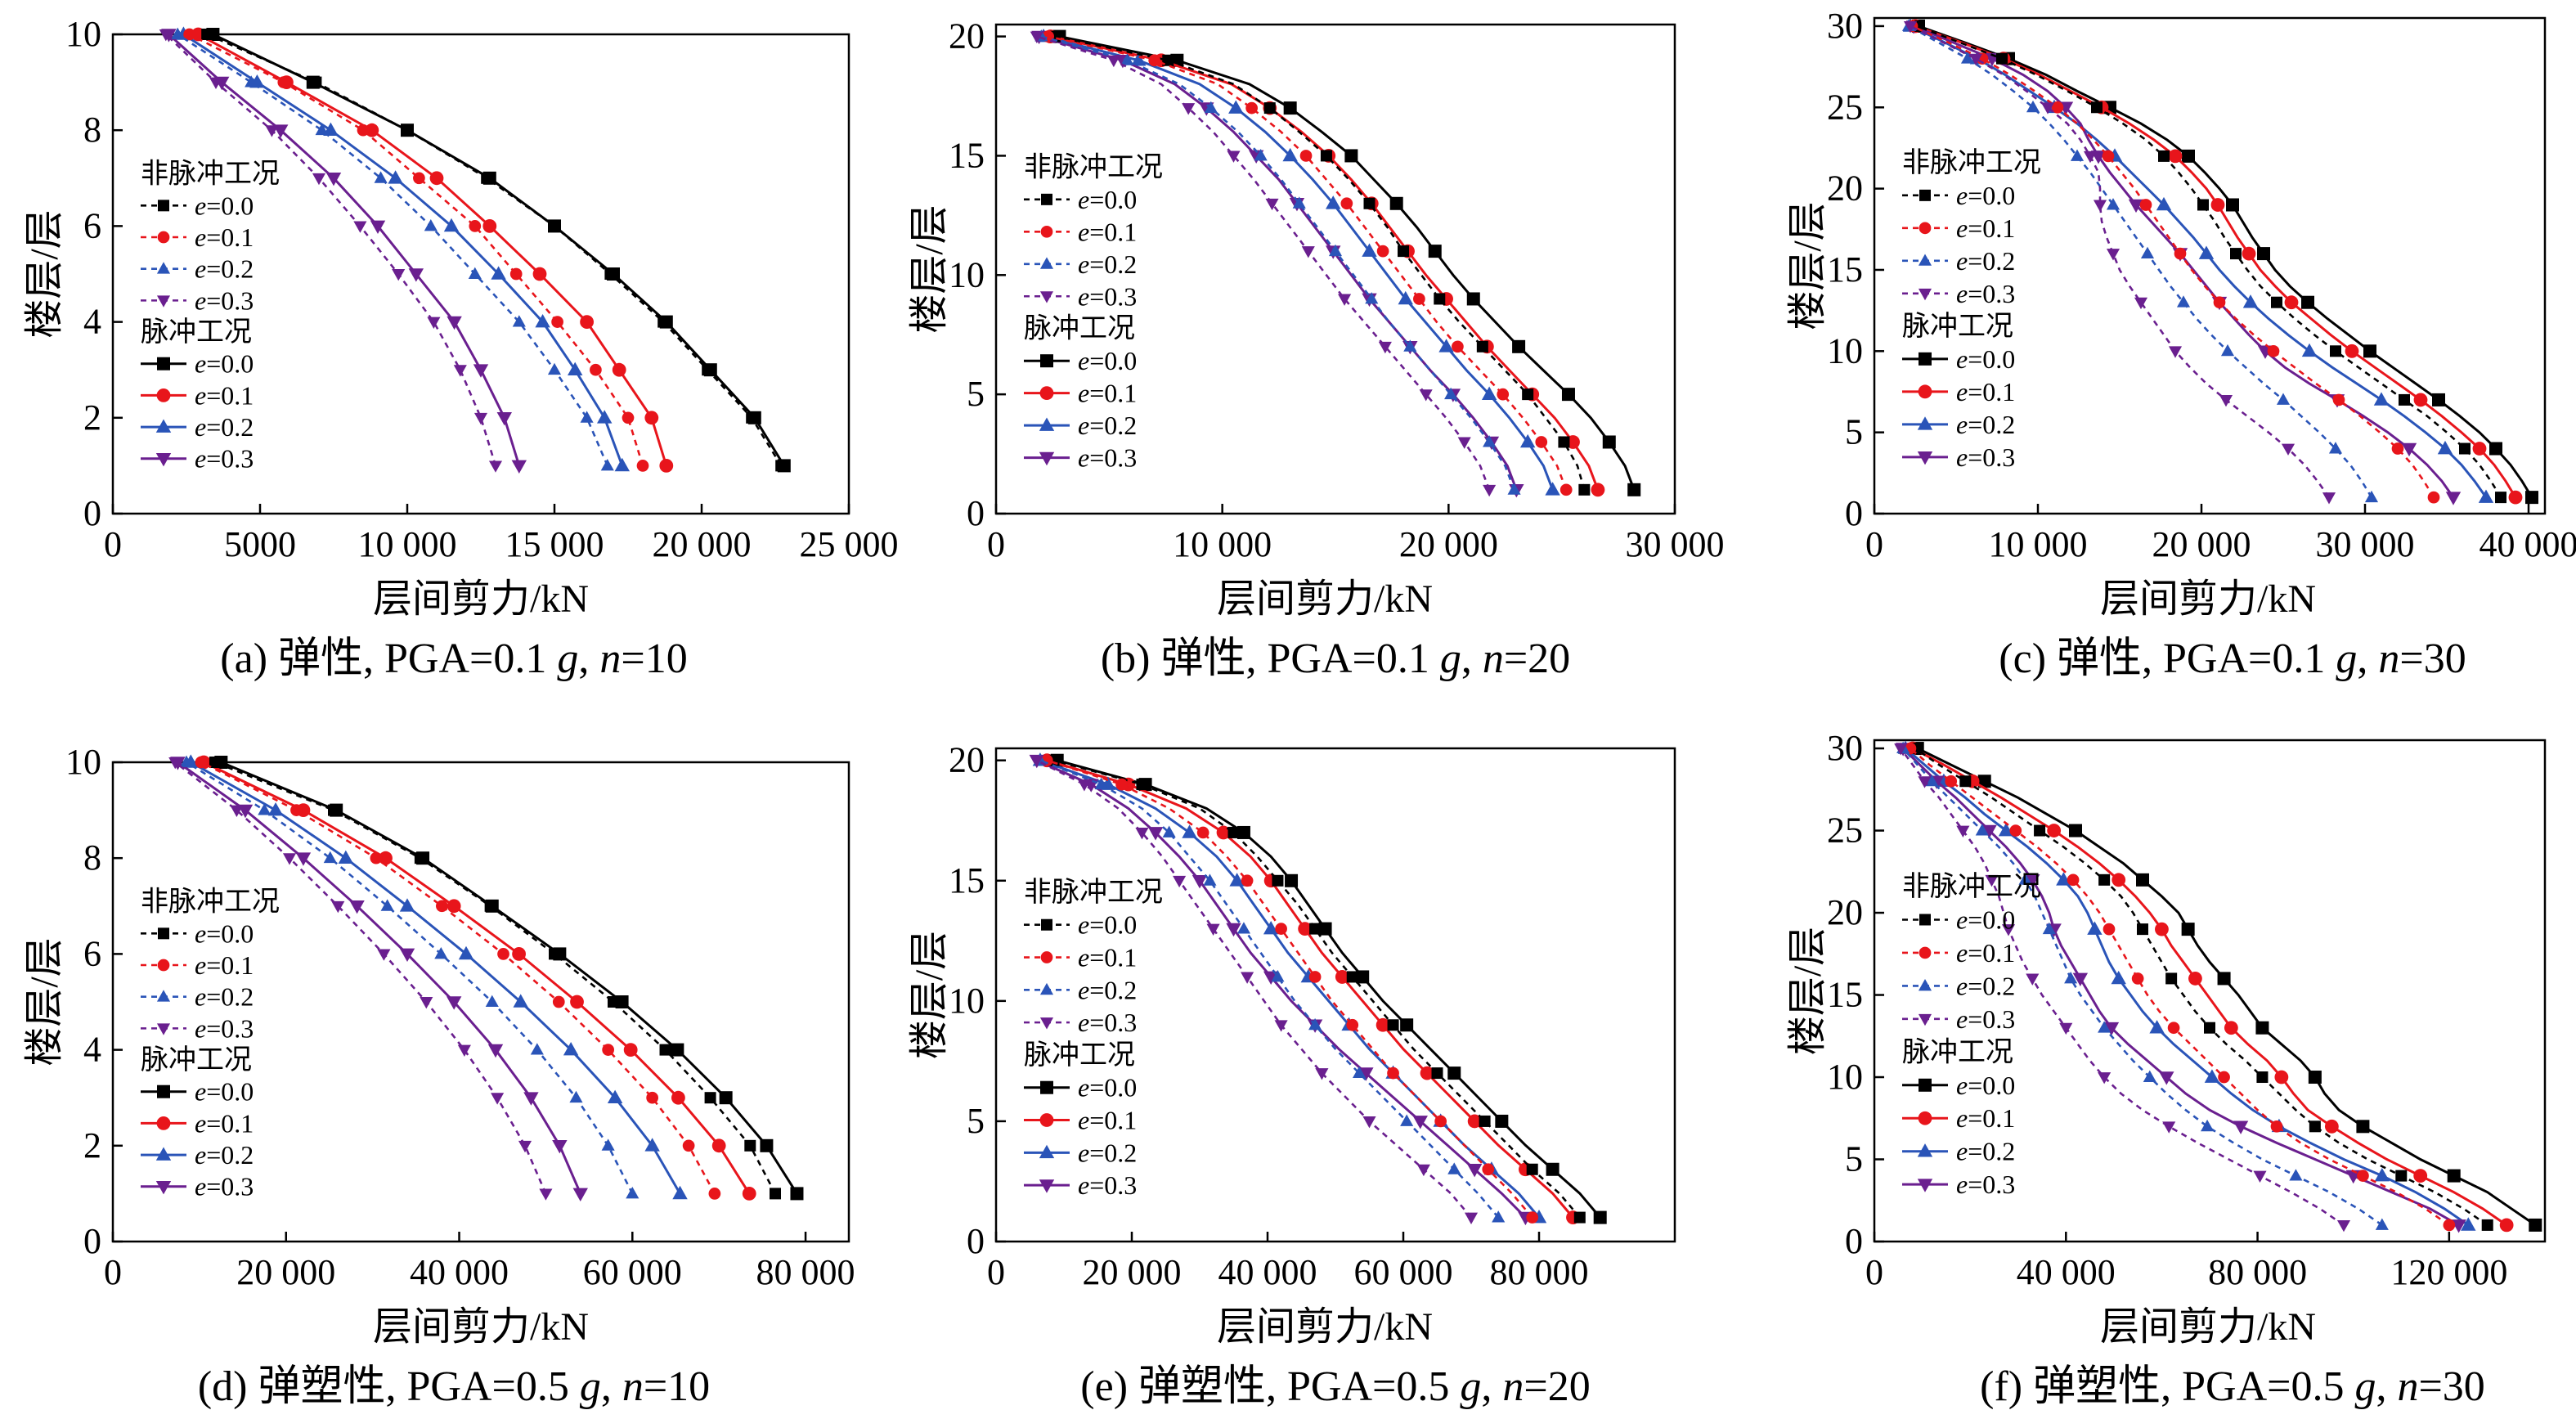 Image resolution: width=2576 pixels, height=1428 pixels. Describe the element at coordinates (1107, 425) in the screenshot. I see `legend-label-pulse: e=0.2` at that location.